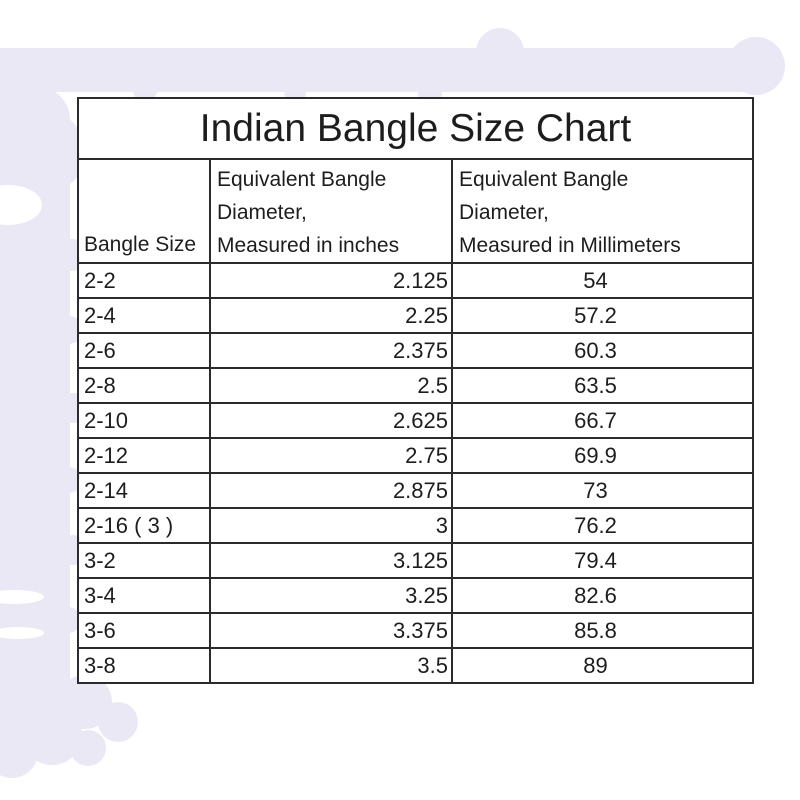 This screenshot has height=800, width=800. What do you see at coordinates (595, 455) in the screenshot?
I see `cell-diameter-millimeters: 69.9` at bounding box center [595, 455].